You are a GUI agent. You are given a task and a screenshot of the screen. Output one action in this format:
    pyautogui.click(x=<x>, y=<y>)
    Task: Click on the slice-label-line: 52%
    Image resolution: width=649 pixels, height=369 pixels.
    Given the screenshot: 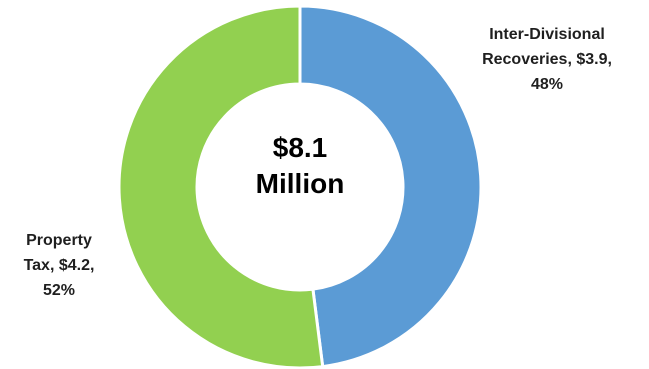 What is the action you would take?
    pyautogui.click(x=59, y=290)
    